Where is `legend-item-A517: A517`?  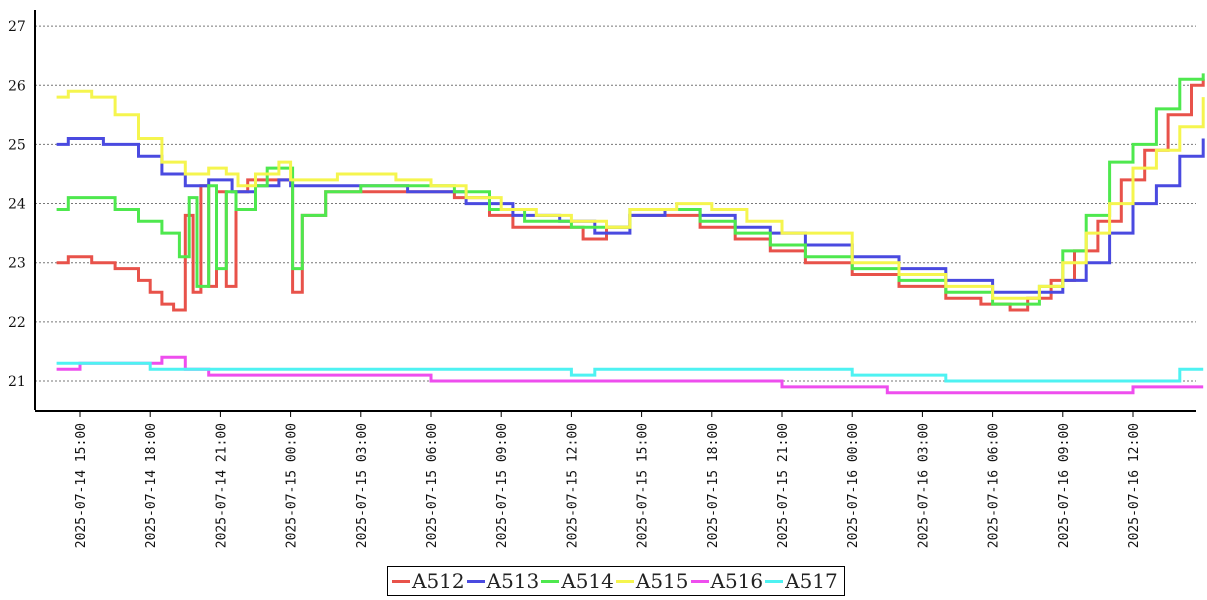
legend-item-A517: A517 is located at coordinates (801, 581).